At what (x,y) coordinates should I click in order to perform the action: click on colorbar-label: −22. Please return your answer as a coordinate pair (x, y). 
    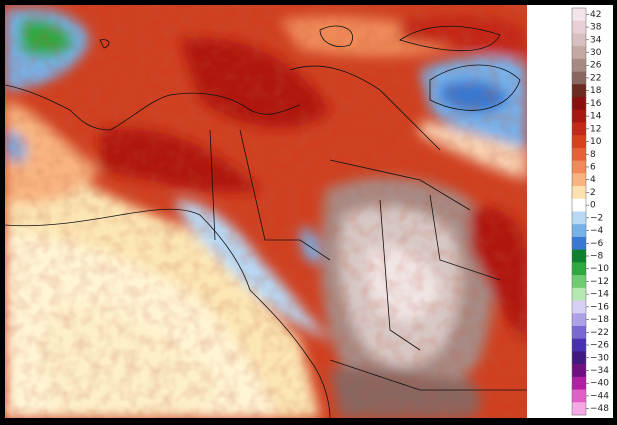
    Looking at the image, I should click on (599, 333).